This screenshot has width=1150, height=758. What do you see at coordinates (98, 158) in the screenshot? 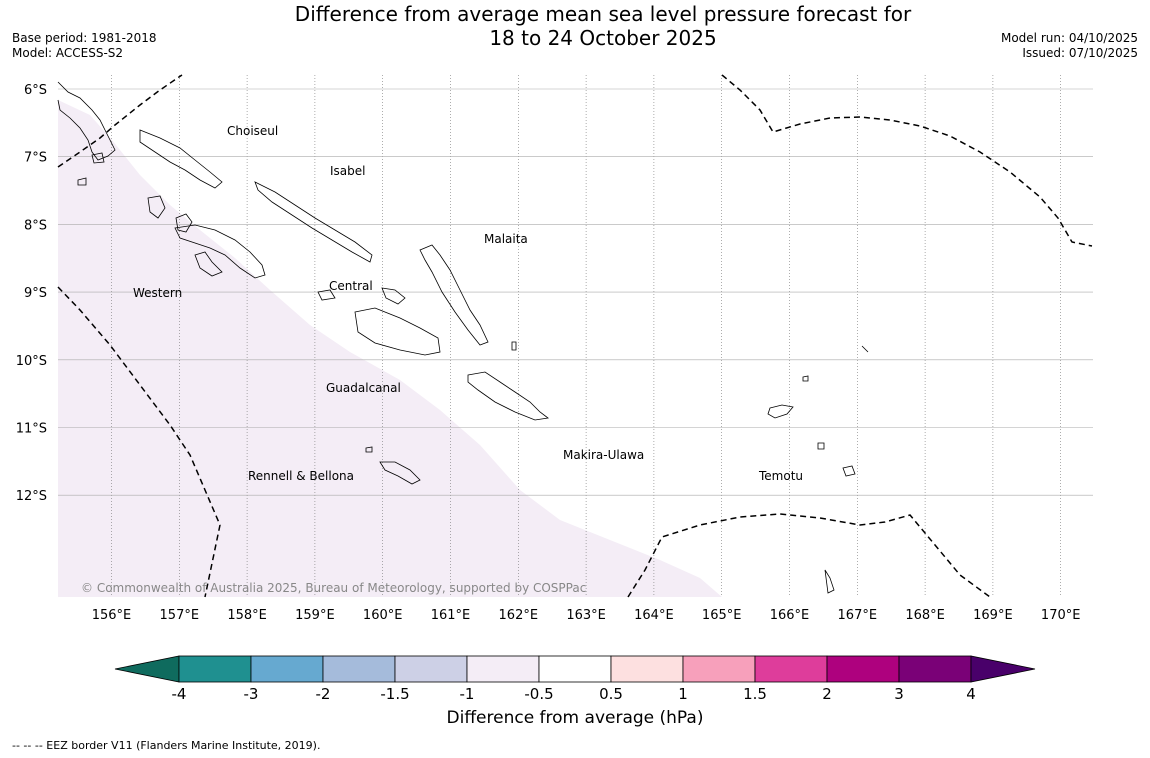
I see `buka-coast` at bounding box center [98, 158].